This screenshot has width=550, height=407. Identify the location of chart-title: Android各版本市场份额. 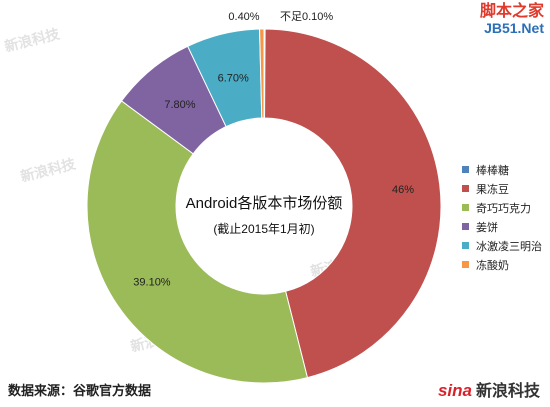
(264, 203).